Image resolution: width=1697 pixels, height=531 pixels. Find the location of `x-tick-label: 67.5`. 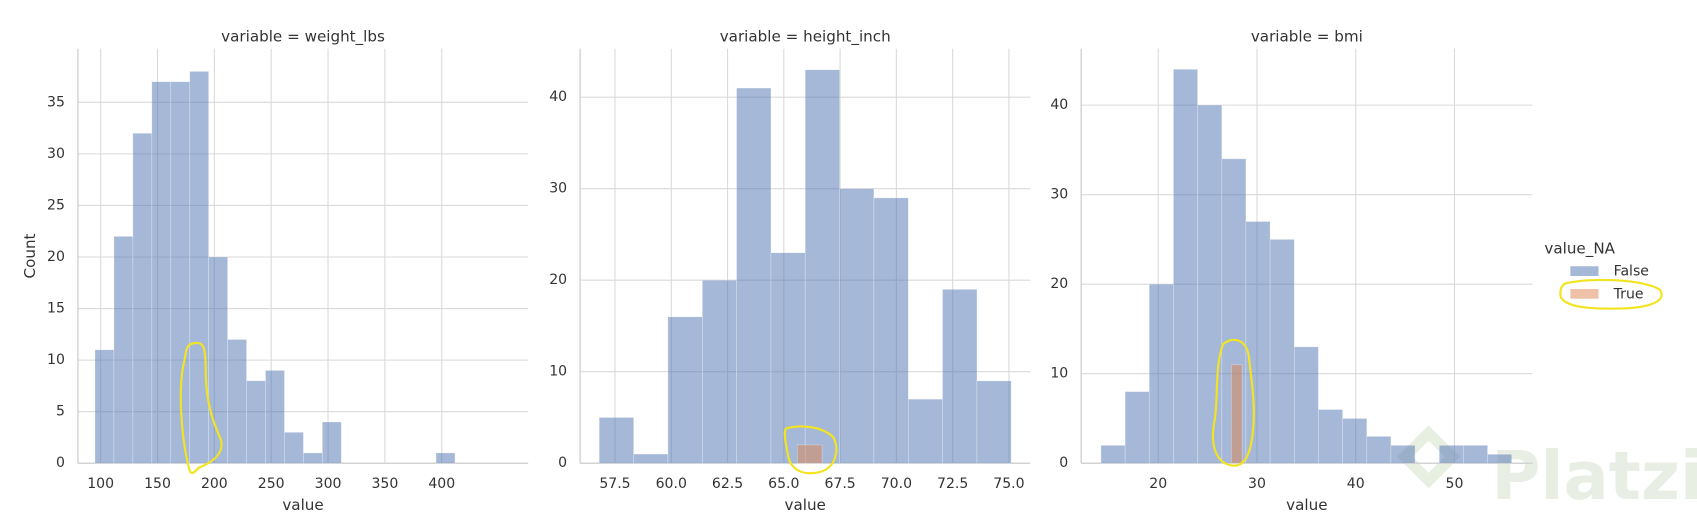

x-tick-label: 67.5 is located at coordinates (839, 484).